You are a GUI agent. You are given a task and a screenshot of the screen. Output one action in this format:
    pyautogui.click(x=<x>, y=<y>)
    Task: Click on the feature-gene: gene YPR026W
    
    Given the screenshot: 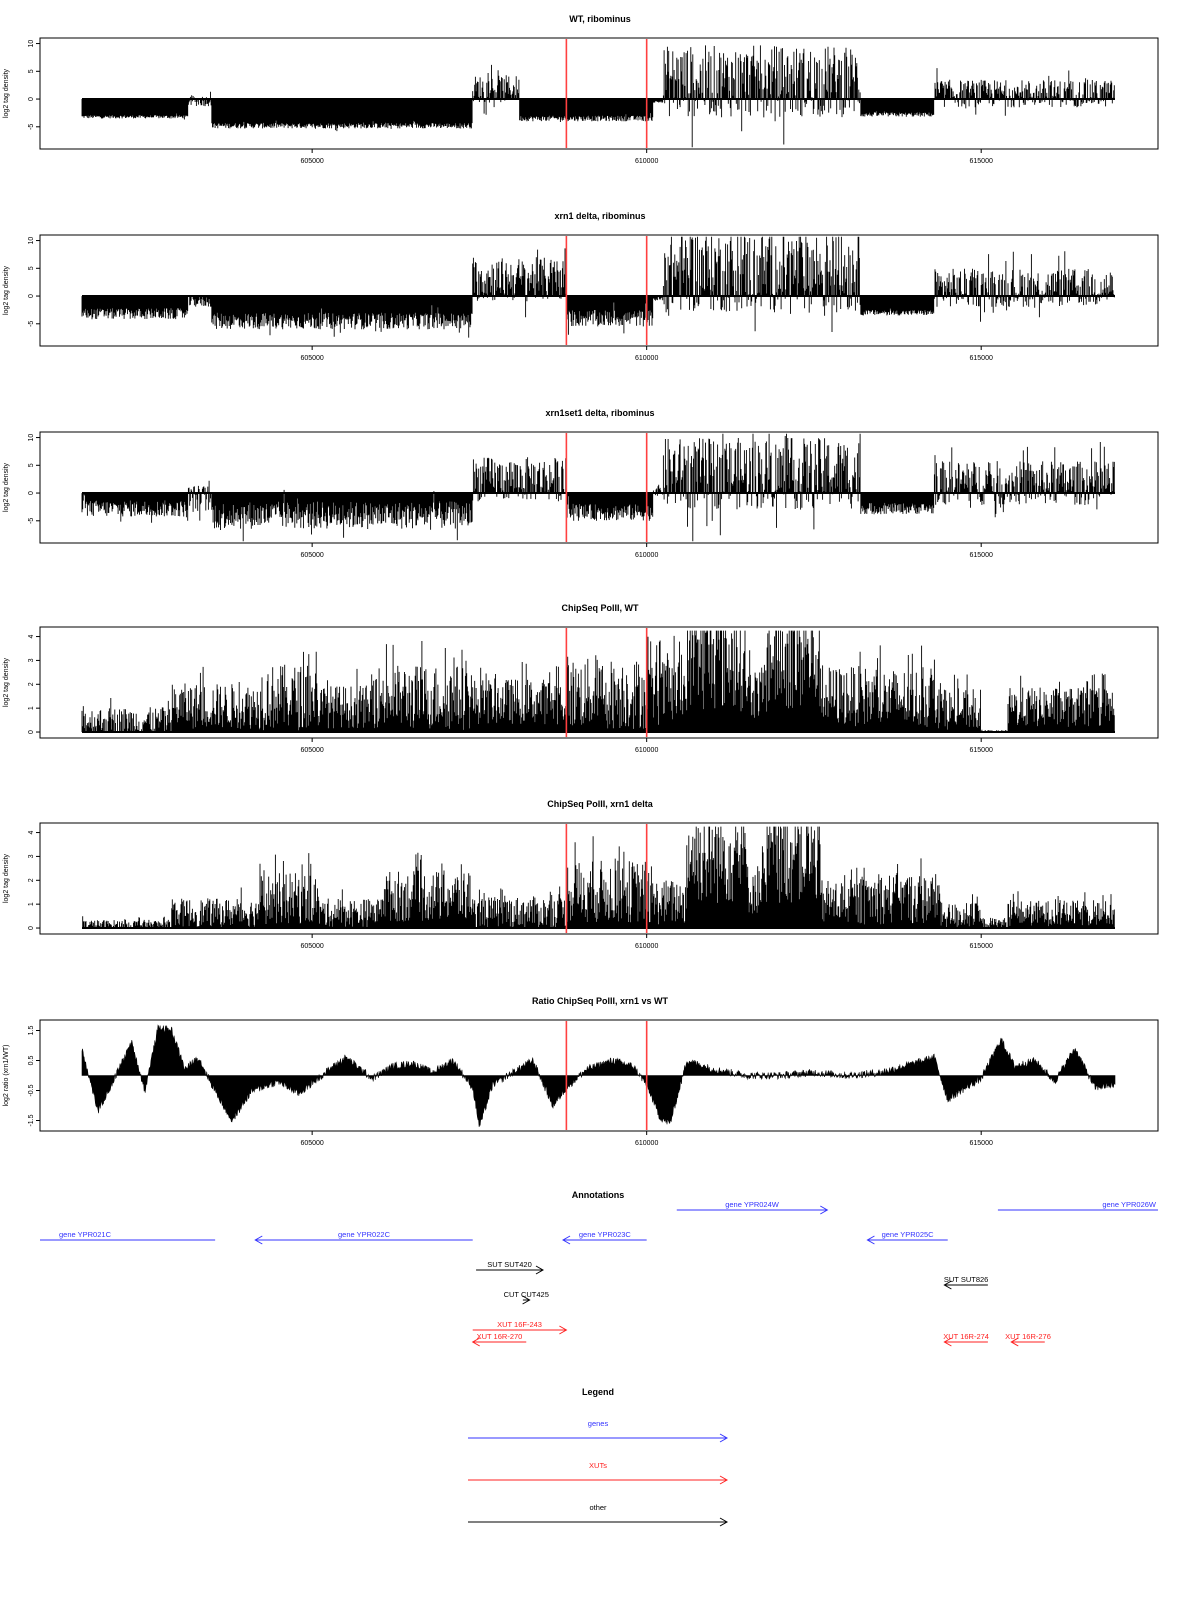 What is the action you would take?
    pyautogui.click(x=1077, y=1205)
    